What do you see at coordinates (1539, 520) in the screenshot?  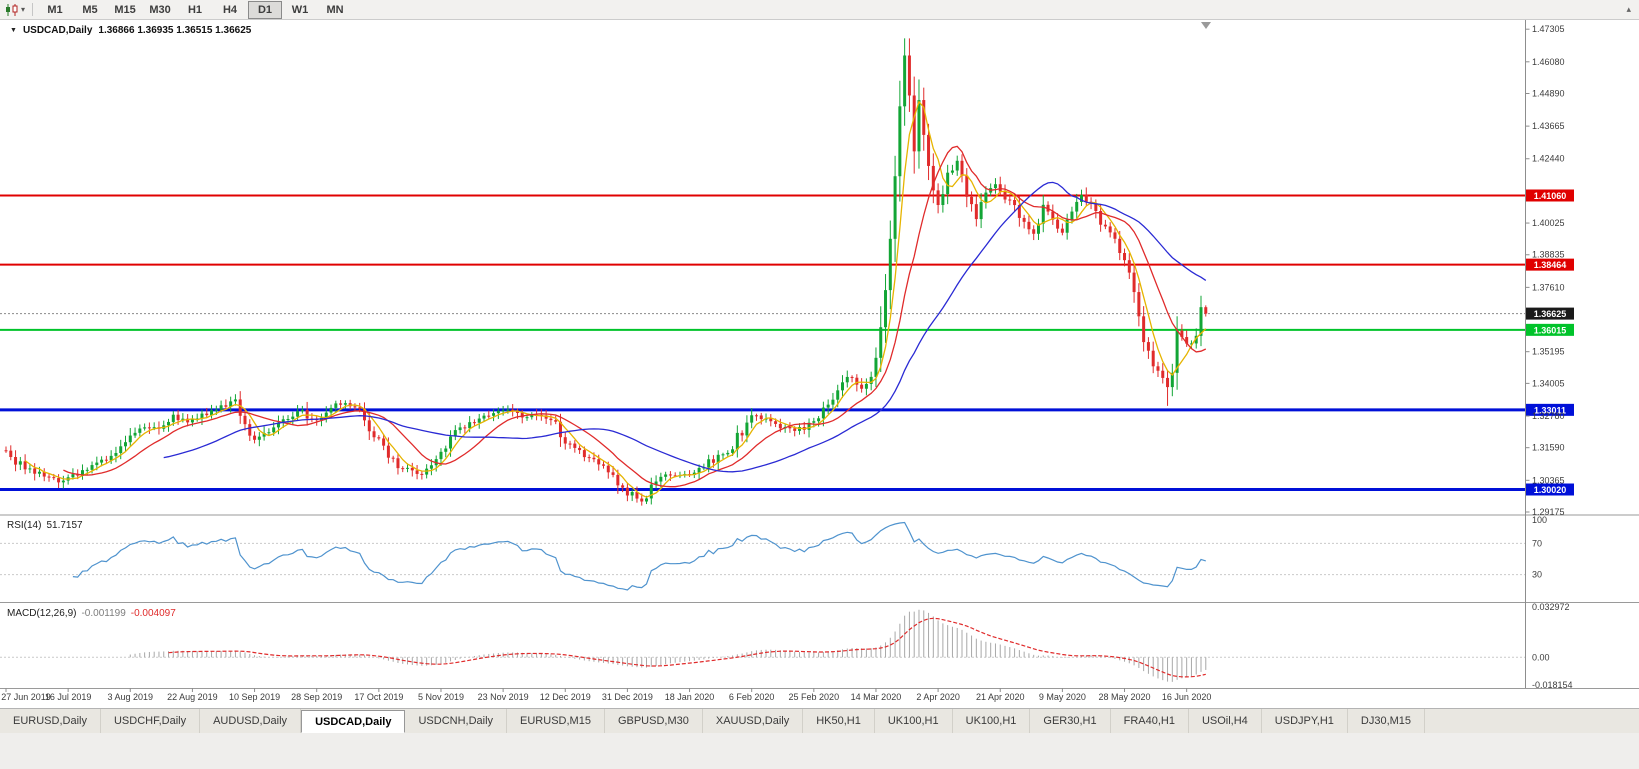 I see `svg-text: 100` at bounding box center [1539, 520].